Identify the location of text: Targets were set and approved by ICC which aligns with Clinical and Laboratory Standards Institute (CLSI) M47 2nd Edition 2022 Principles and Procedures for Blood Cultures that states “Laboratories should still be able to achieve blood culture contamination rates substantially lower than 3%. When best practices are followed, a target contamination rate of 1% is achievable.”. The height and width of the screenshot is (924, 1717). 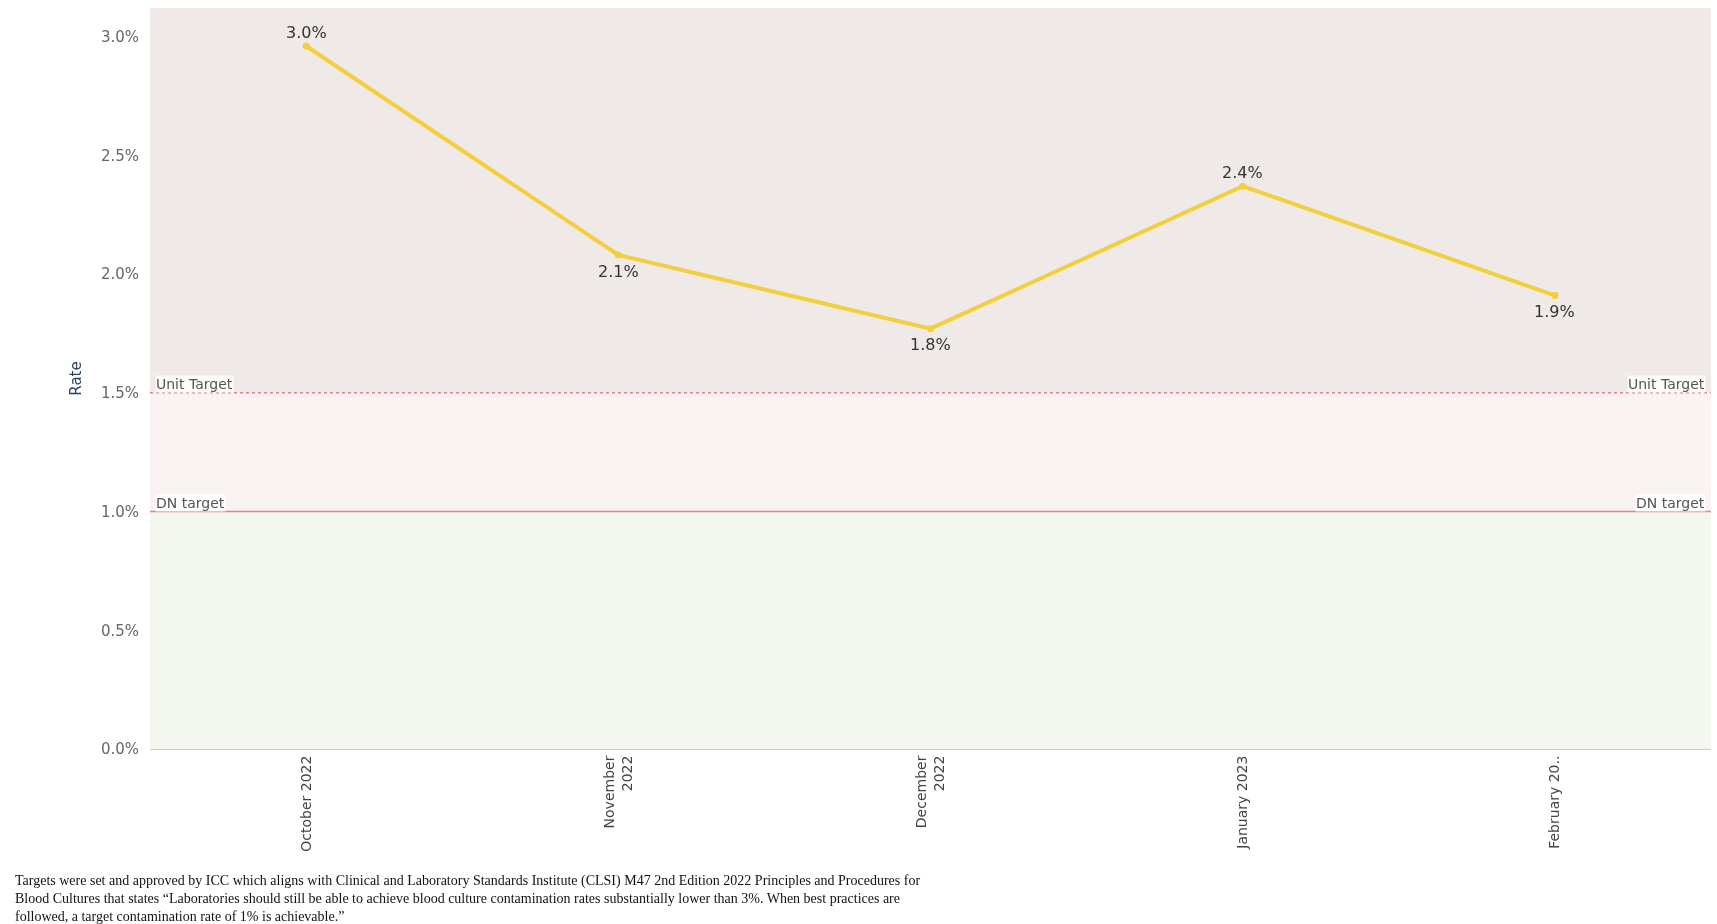
(468, 898).